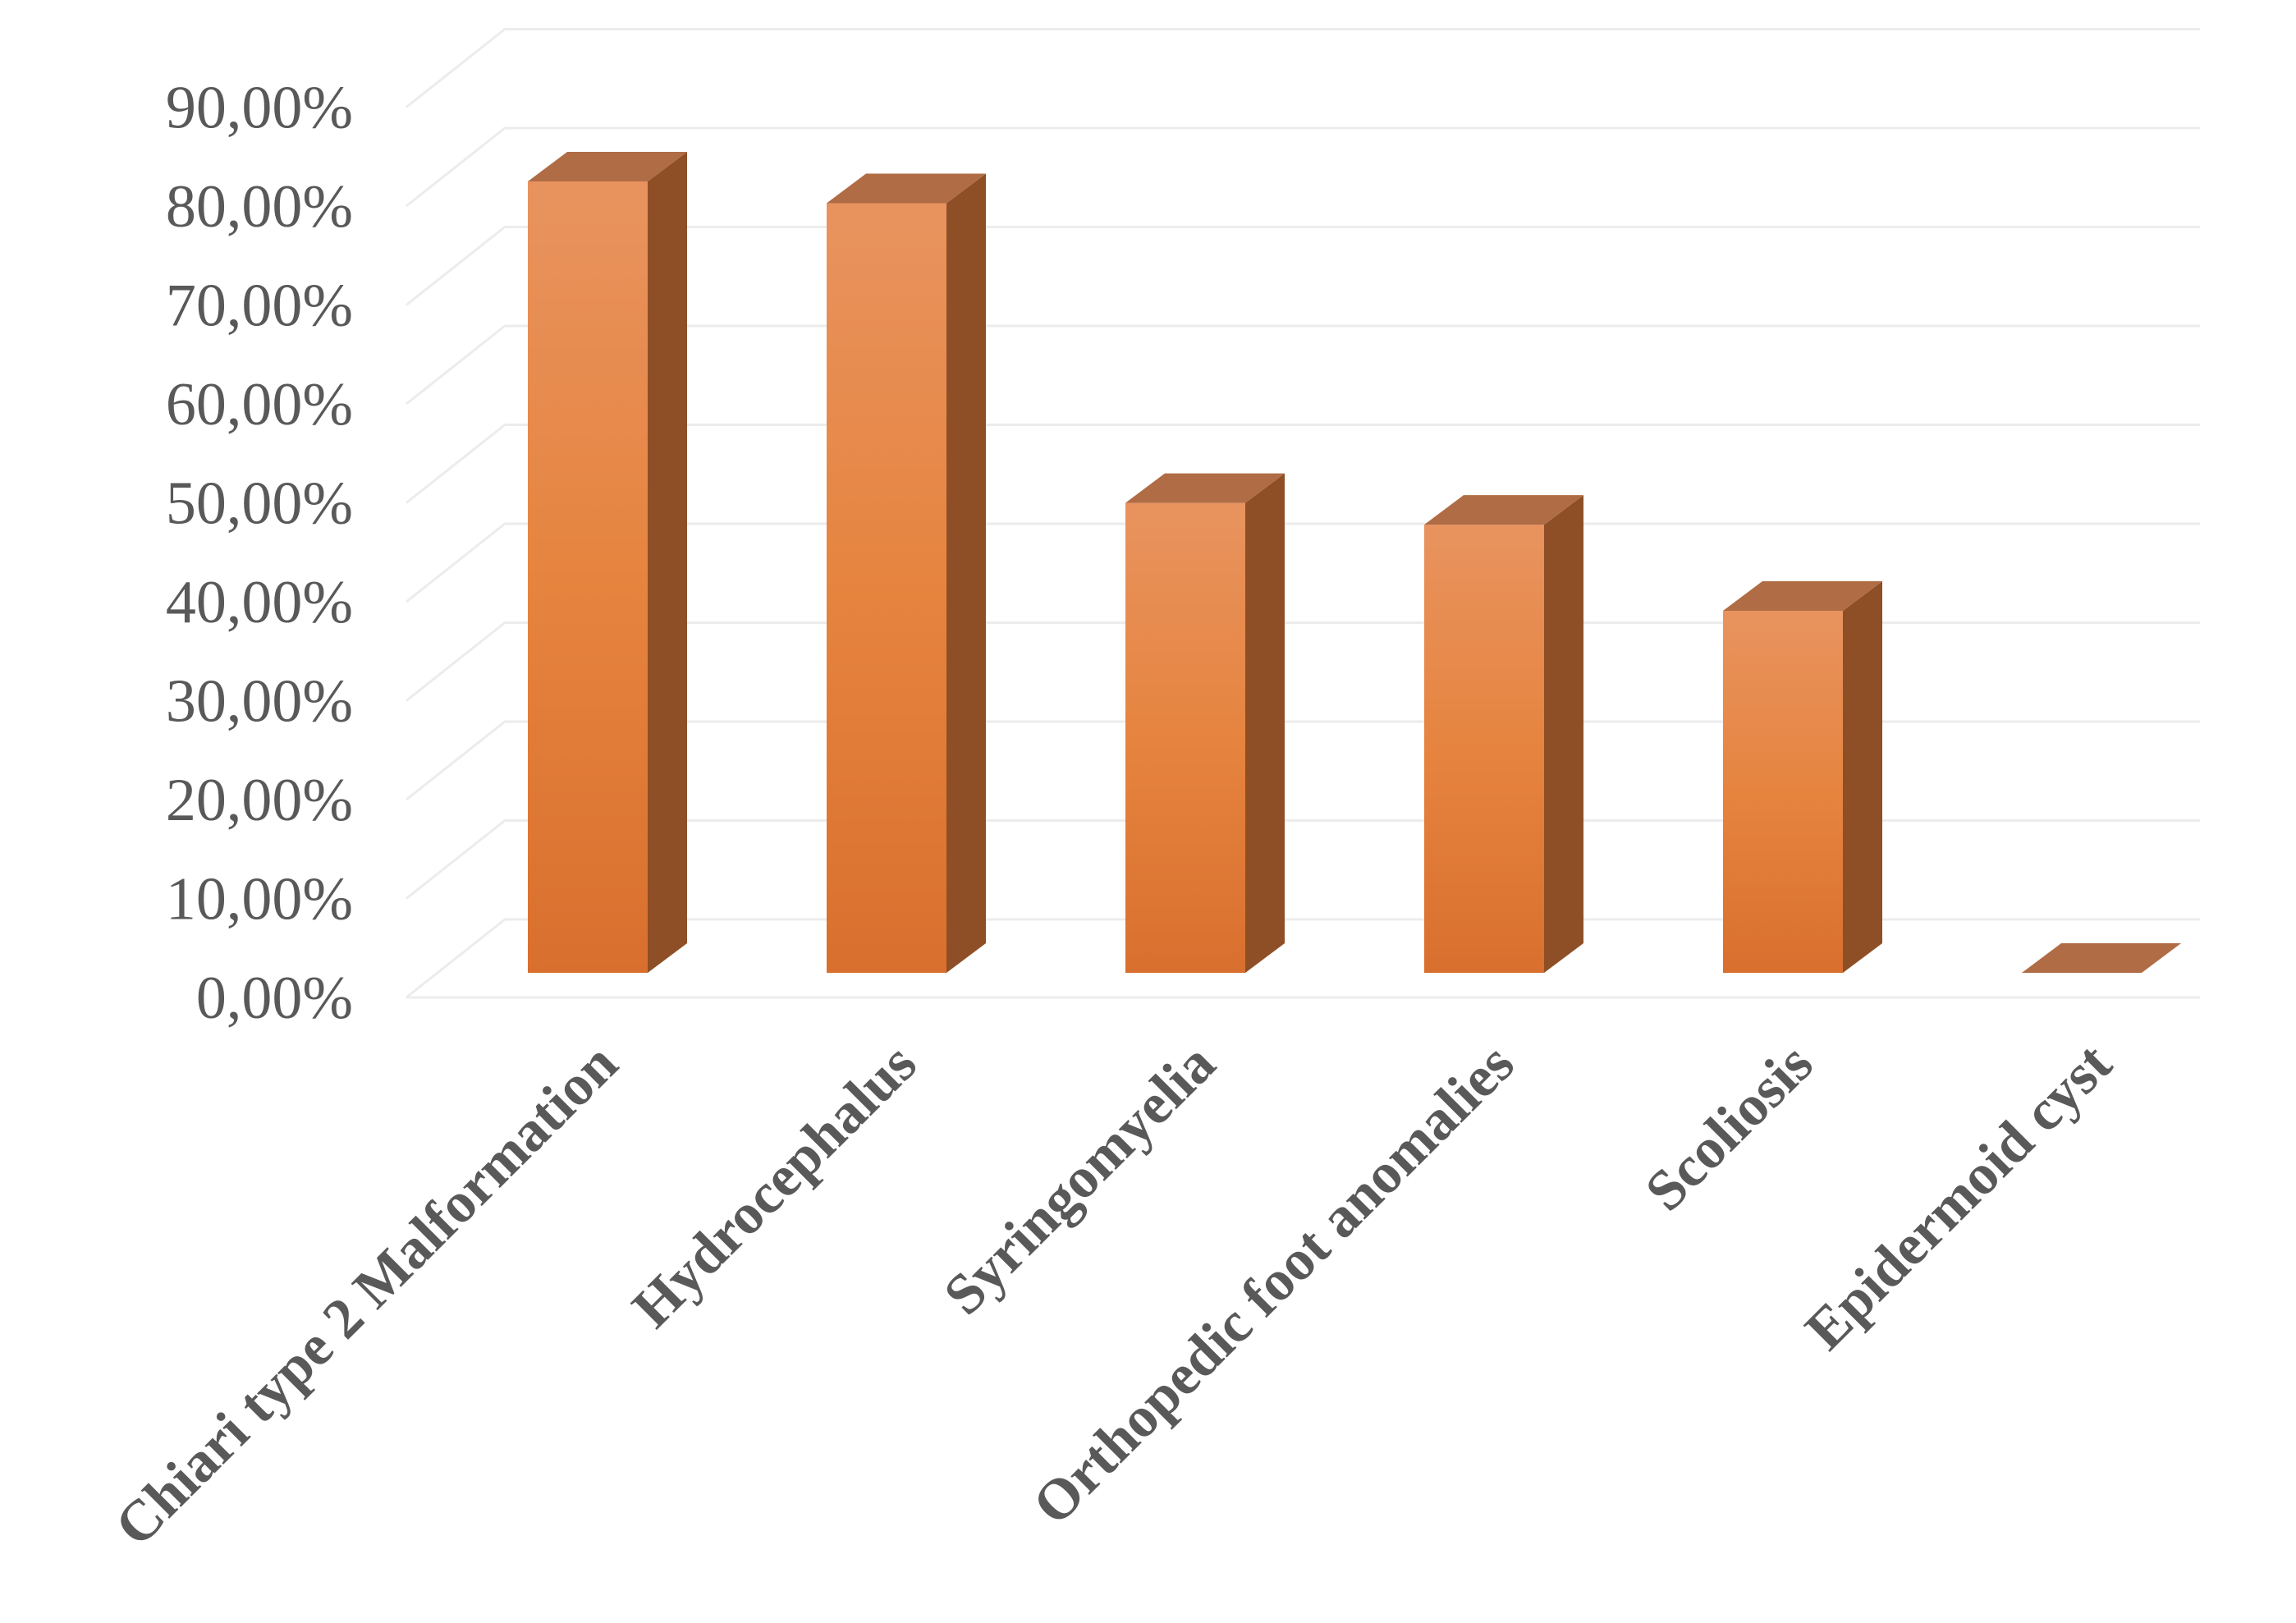 The width and height of the screenshot is (2296, 1623). What do you see at coordinates (1273, 1284) in the screenshot?
I see `x-category-label: Orthopedic foot anomalies` at bounding box center [1273, 1284].